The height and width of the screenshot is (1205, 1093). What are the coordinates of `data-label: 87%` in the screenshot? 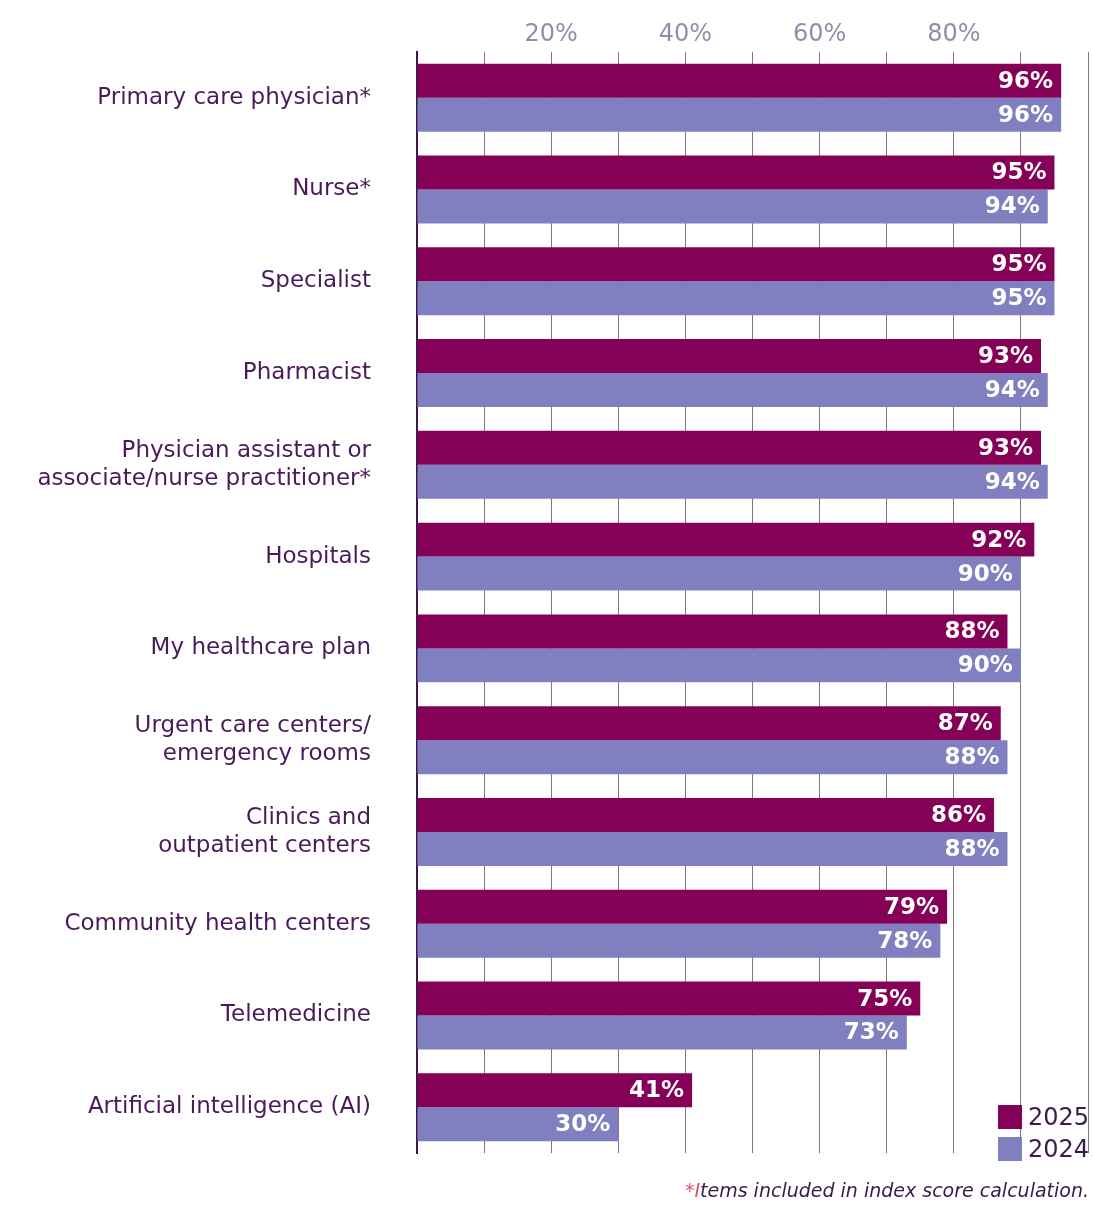 It's located at (965, 722).